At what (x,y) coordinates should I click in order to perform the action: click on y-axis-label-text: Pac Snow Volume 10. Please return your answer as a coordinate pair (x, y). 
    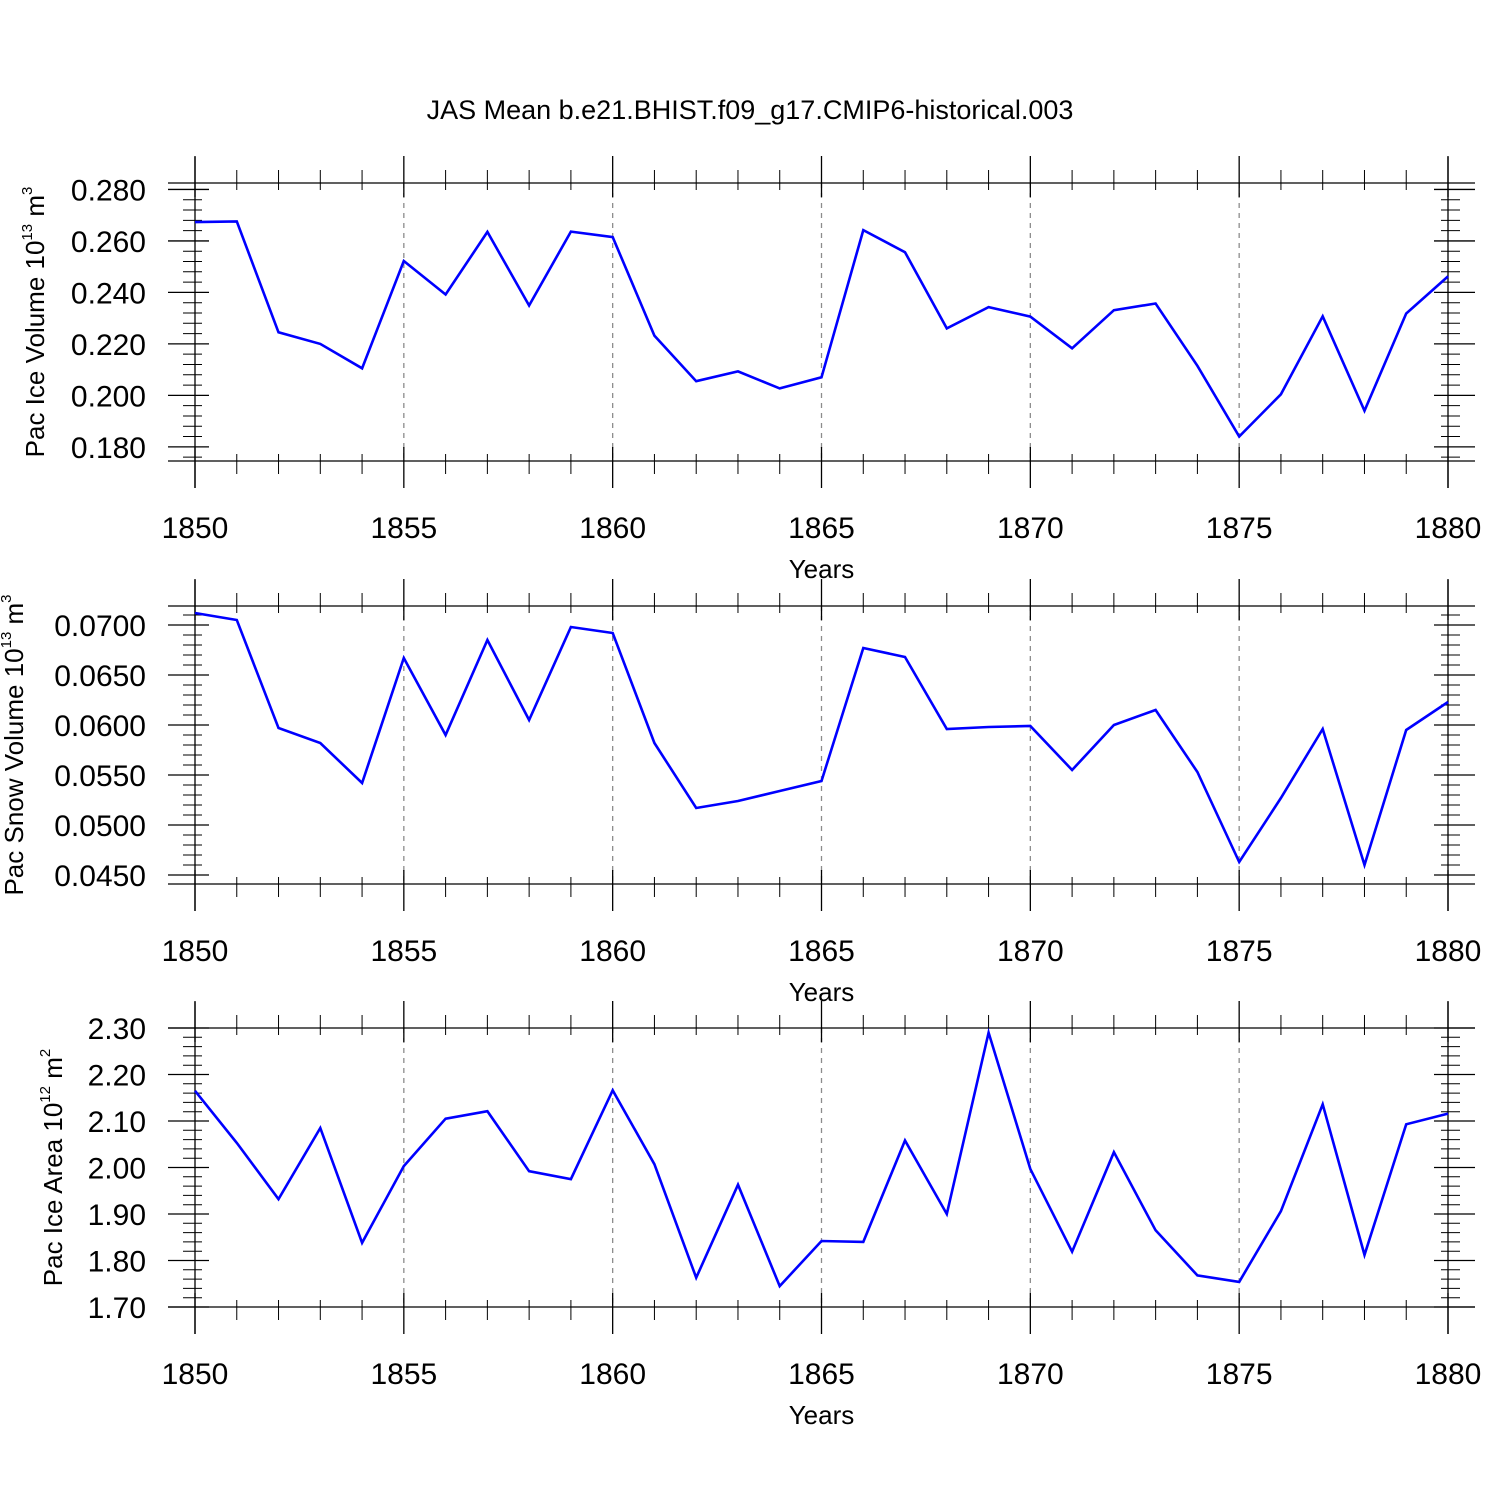
    Looking at the image, I should click on (14, 771).